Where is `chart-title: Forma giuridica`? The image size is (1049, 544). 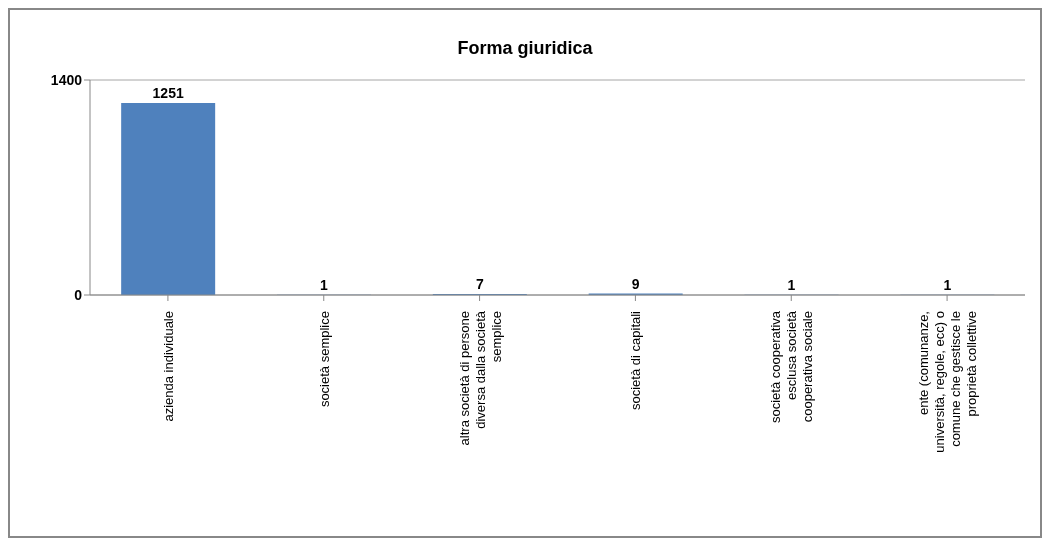
chart-title: Forma giuridica is located at coordinates (525, 48).